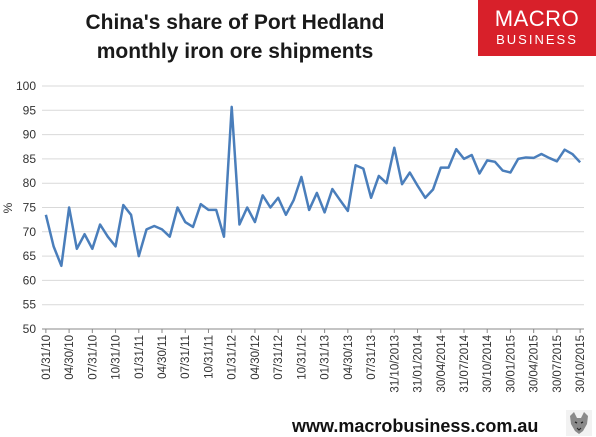  I want to click on x-tick-label: 31/07/2014, so click(465, 363).